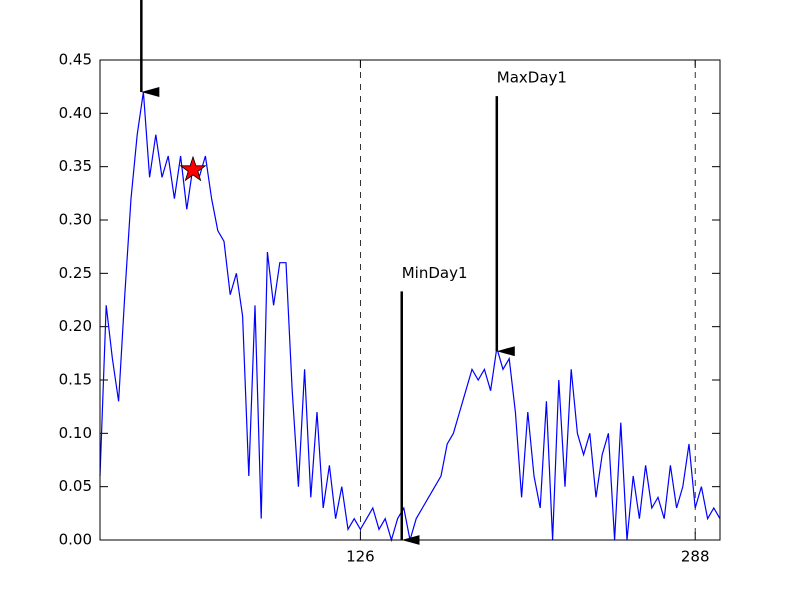 This screenshot has height=600, width=800. Describe the element at coordinates (75, 166) in the screenshot. I see `y-tick-label: 0.35` at that location.